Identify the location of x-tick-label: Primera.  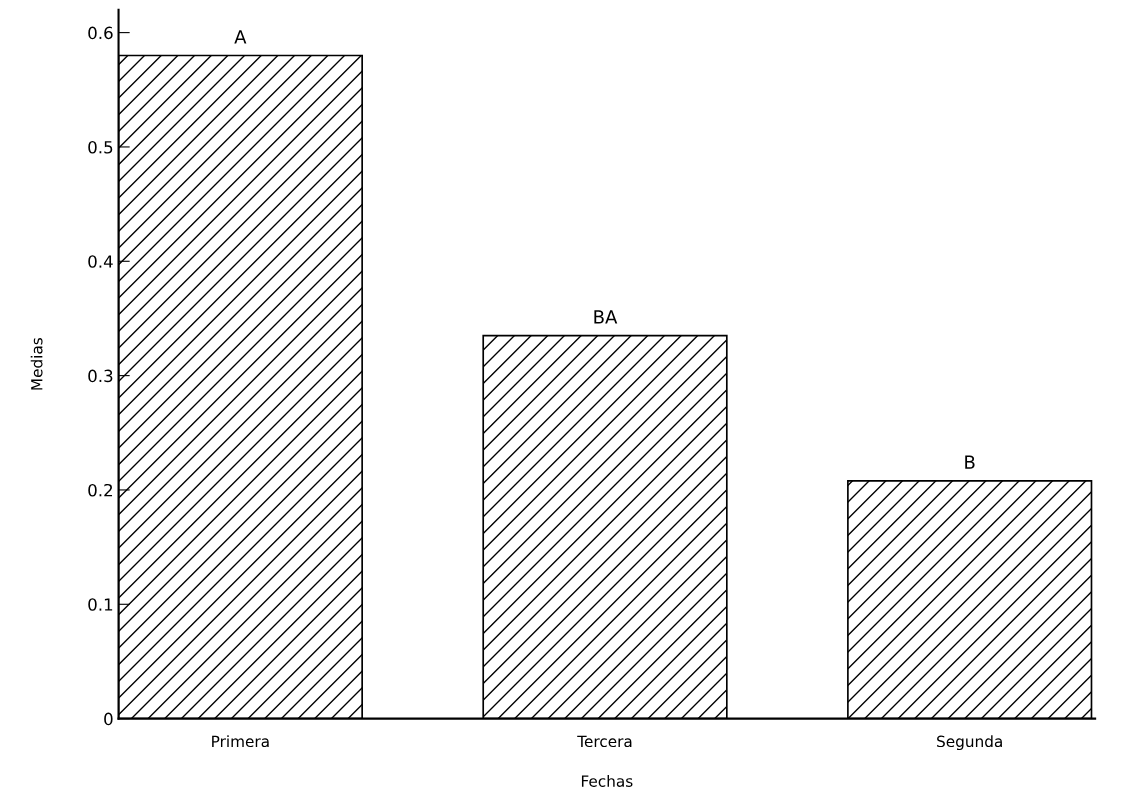
(240, 741).